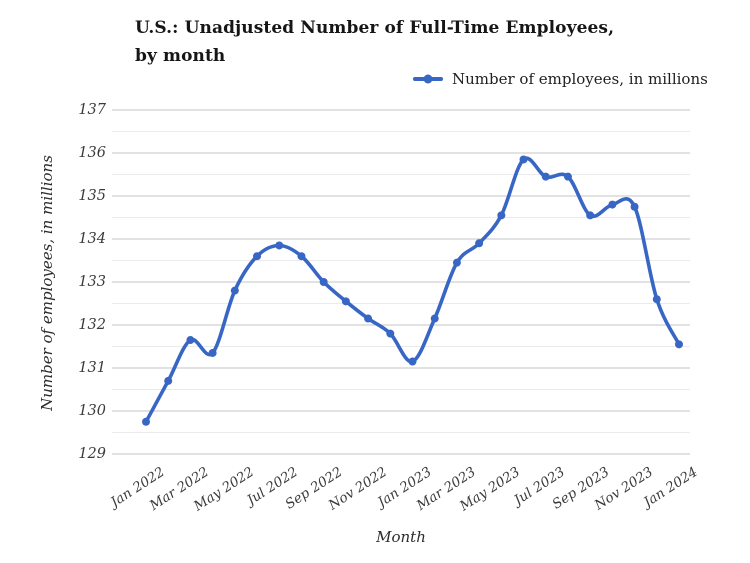 The height and width of the screenshot is (563, 750). What do you see at coordinates (92, 411) in the screenshot?
I see `y-tick-label: 130` at bounding box center [92, 411].